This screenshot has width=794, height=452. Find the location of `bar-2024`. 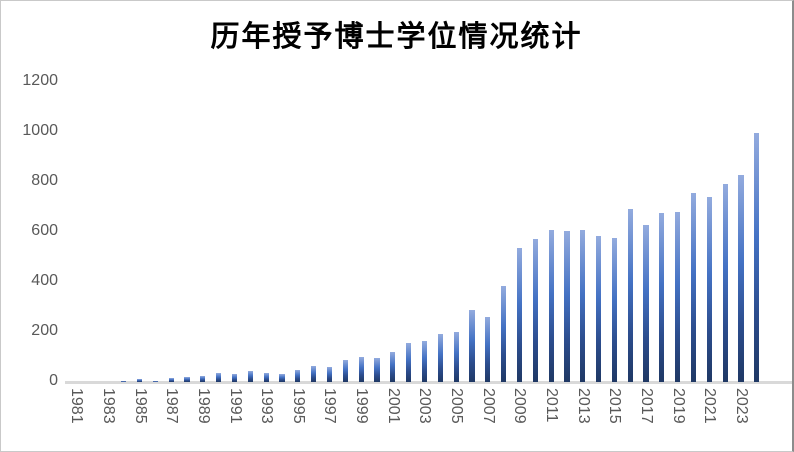

bar-2024 is located at coordinates (757, 257).